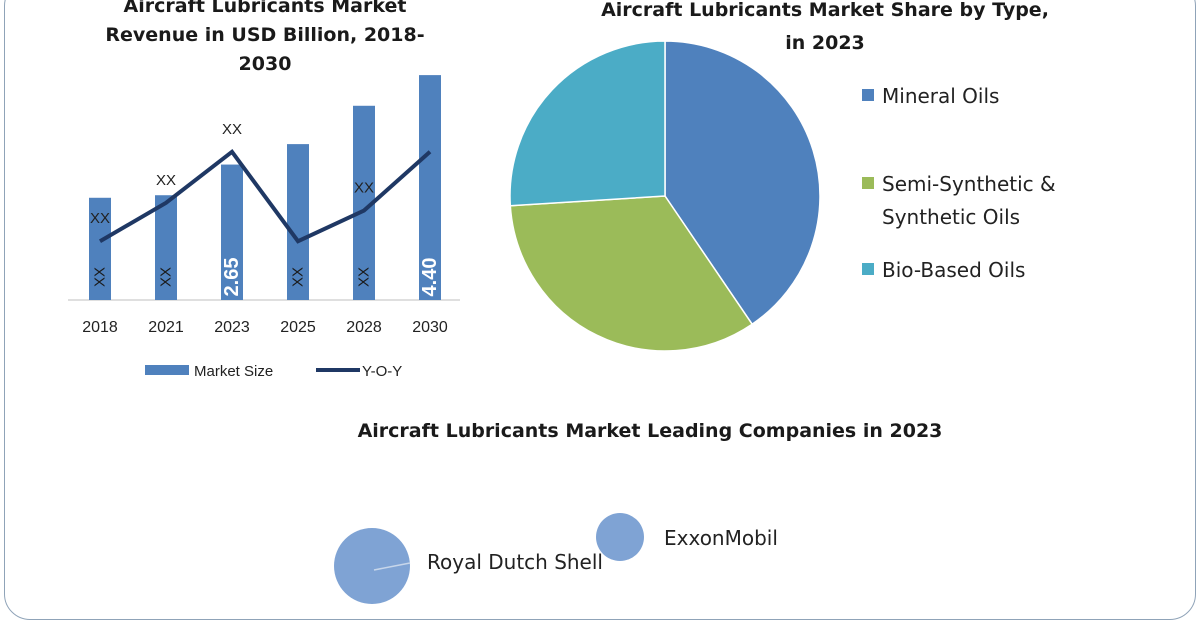  Describe the element at coordinates (721, 538) in the screenshot. I see `bubble-label-1: ExxonMobil` at that location.